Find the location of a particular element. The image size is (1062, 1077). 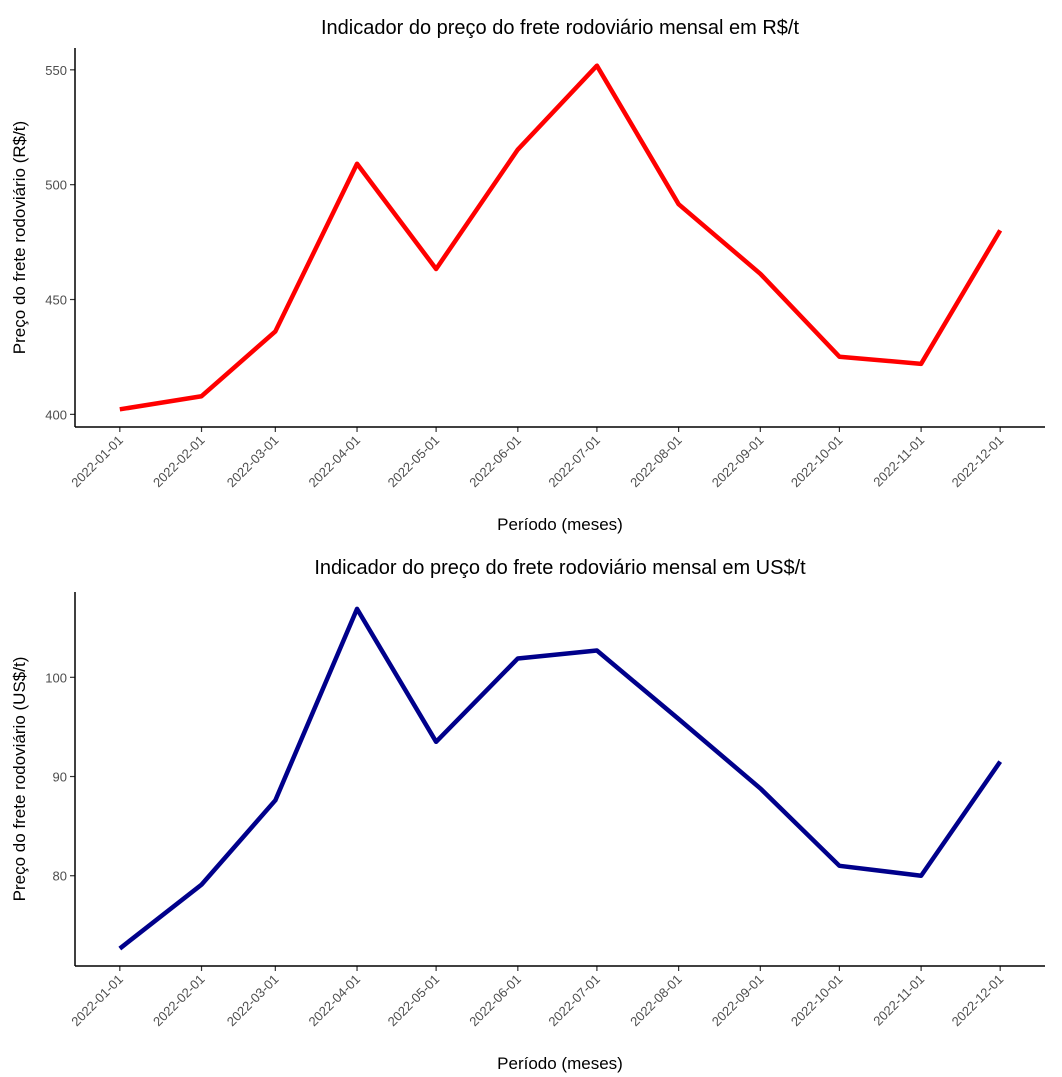

y-tick-label: 400 is located at coordinates (56, 414).